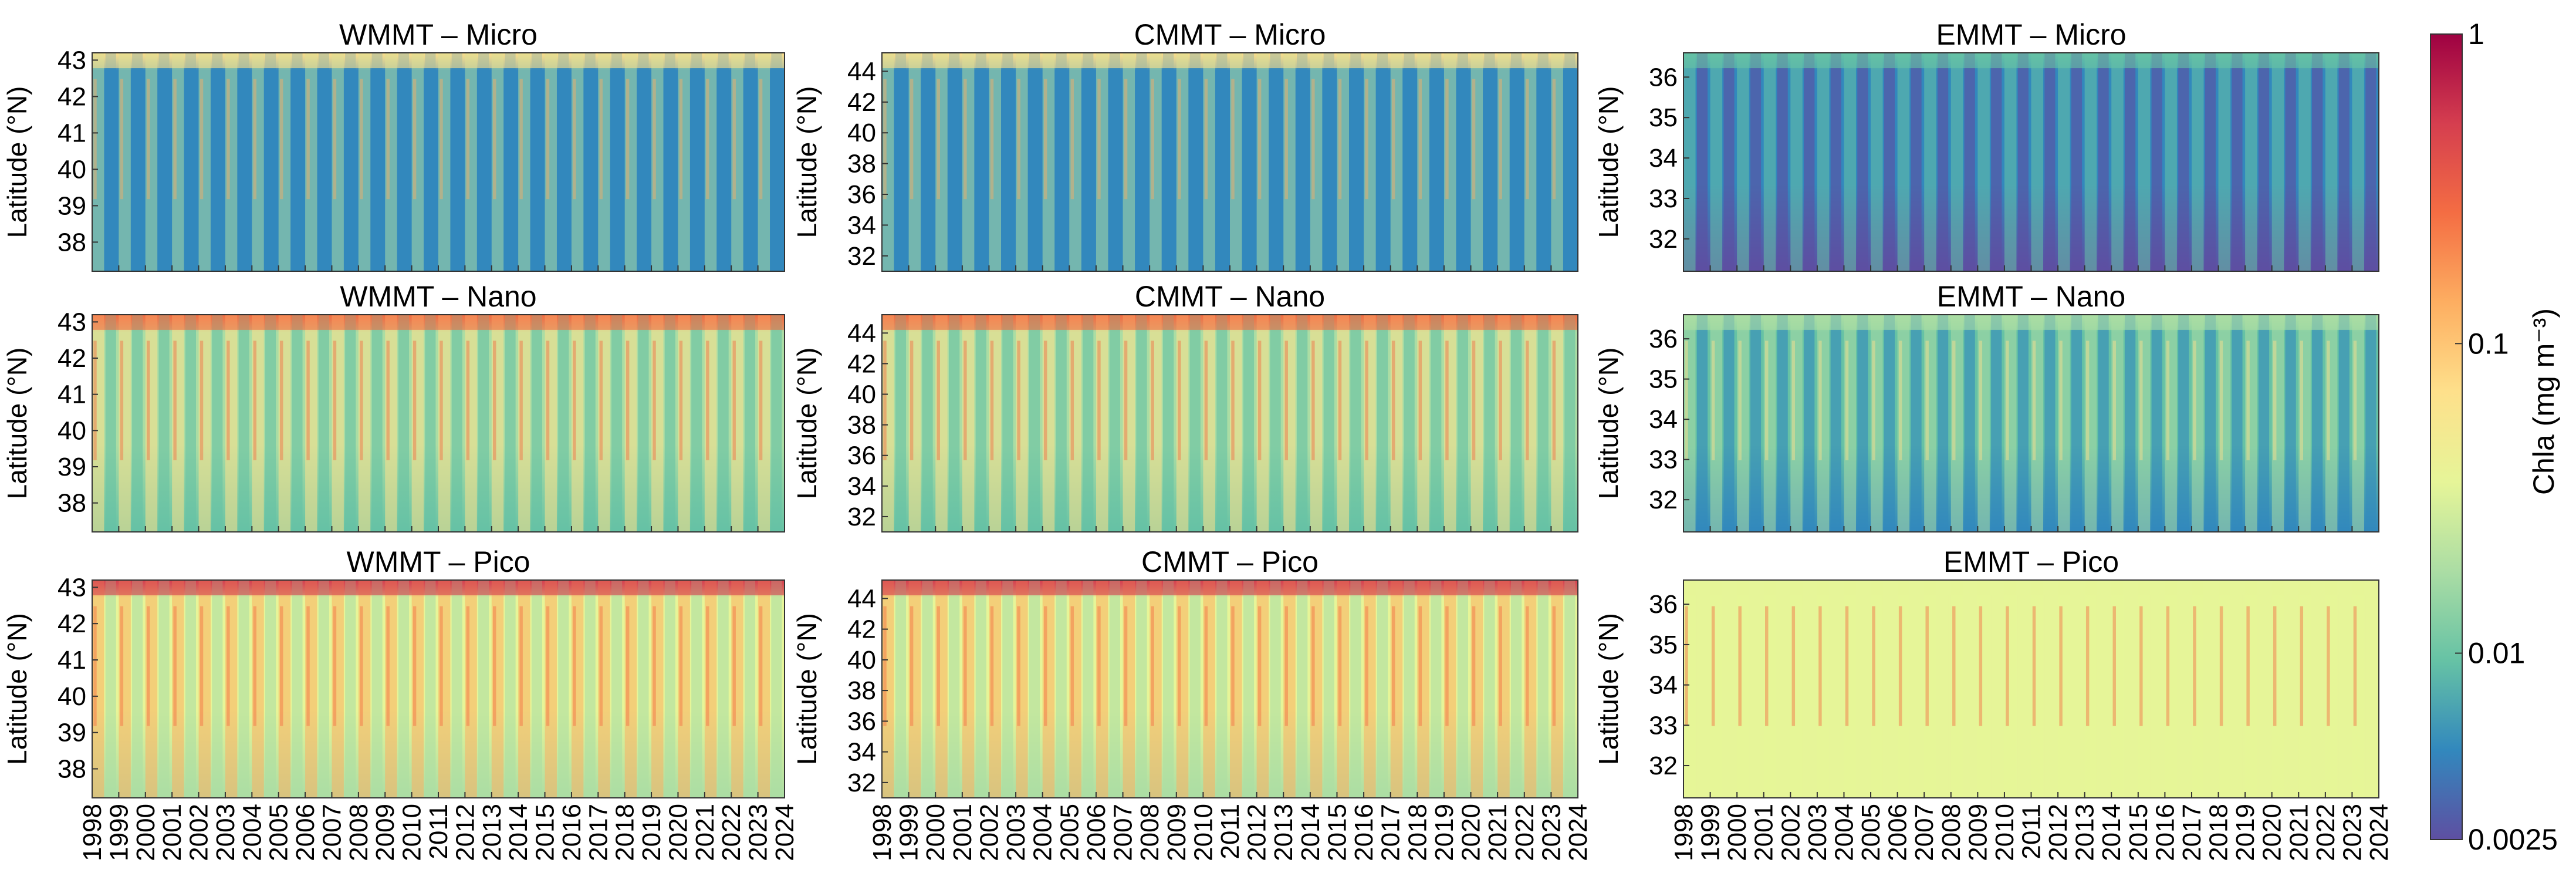 The width and height of the screenshot is (2576, 883). Describe the element at coordinates (331, 832) in the screenshot. I see `x-tick-label: 2007` at that location.